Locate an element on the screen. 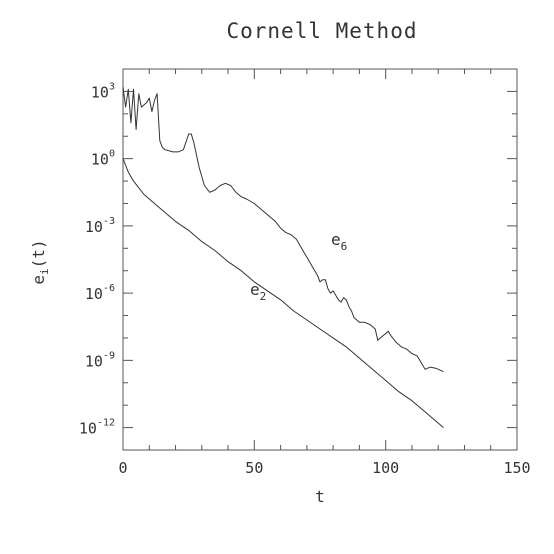 This screenshot has height=554, width=554. y-tick-labels: 10³ 10⁰ 10⁻³ 10⁻⁶ 10⁻⁹ 10⁻¹² is located at coordinates (97, 259).